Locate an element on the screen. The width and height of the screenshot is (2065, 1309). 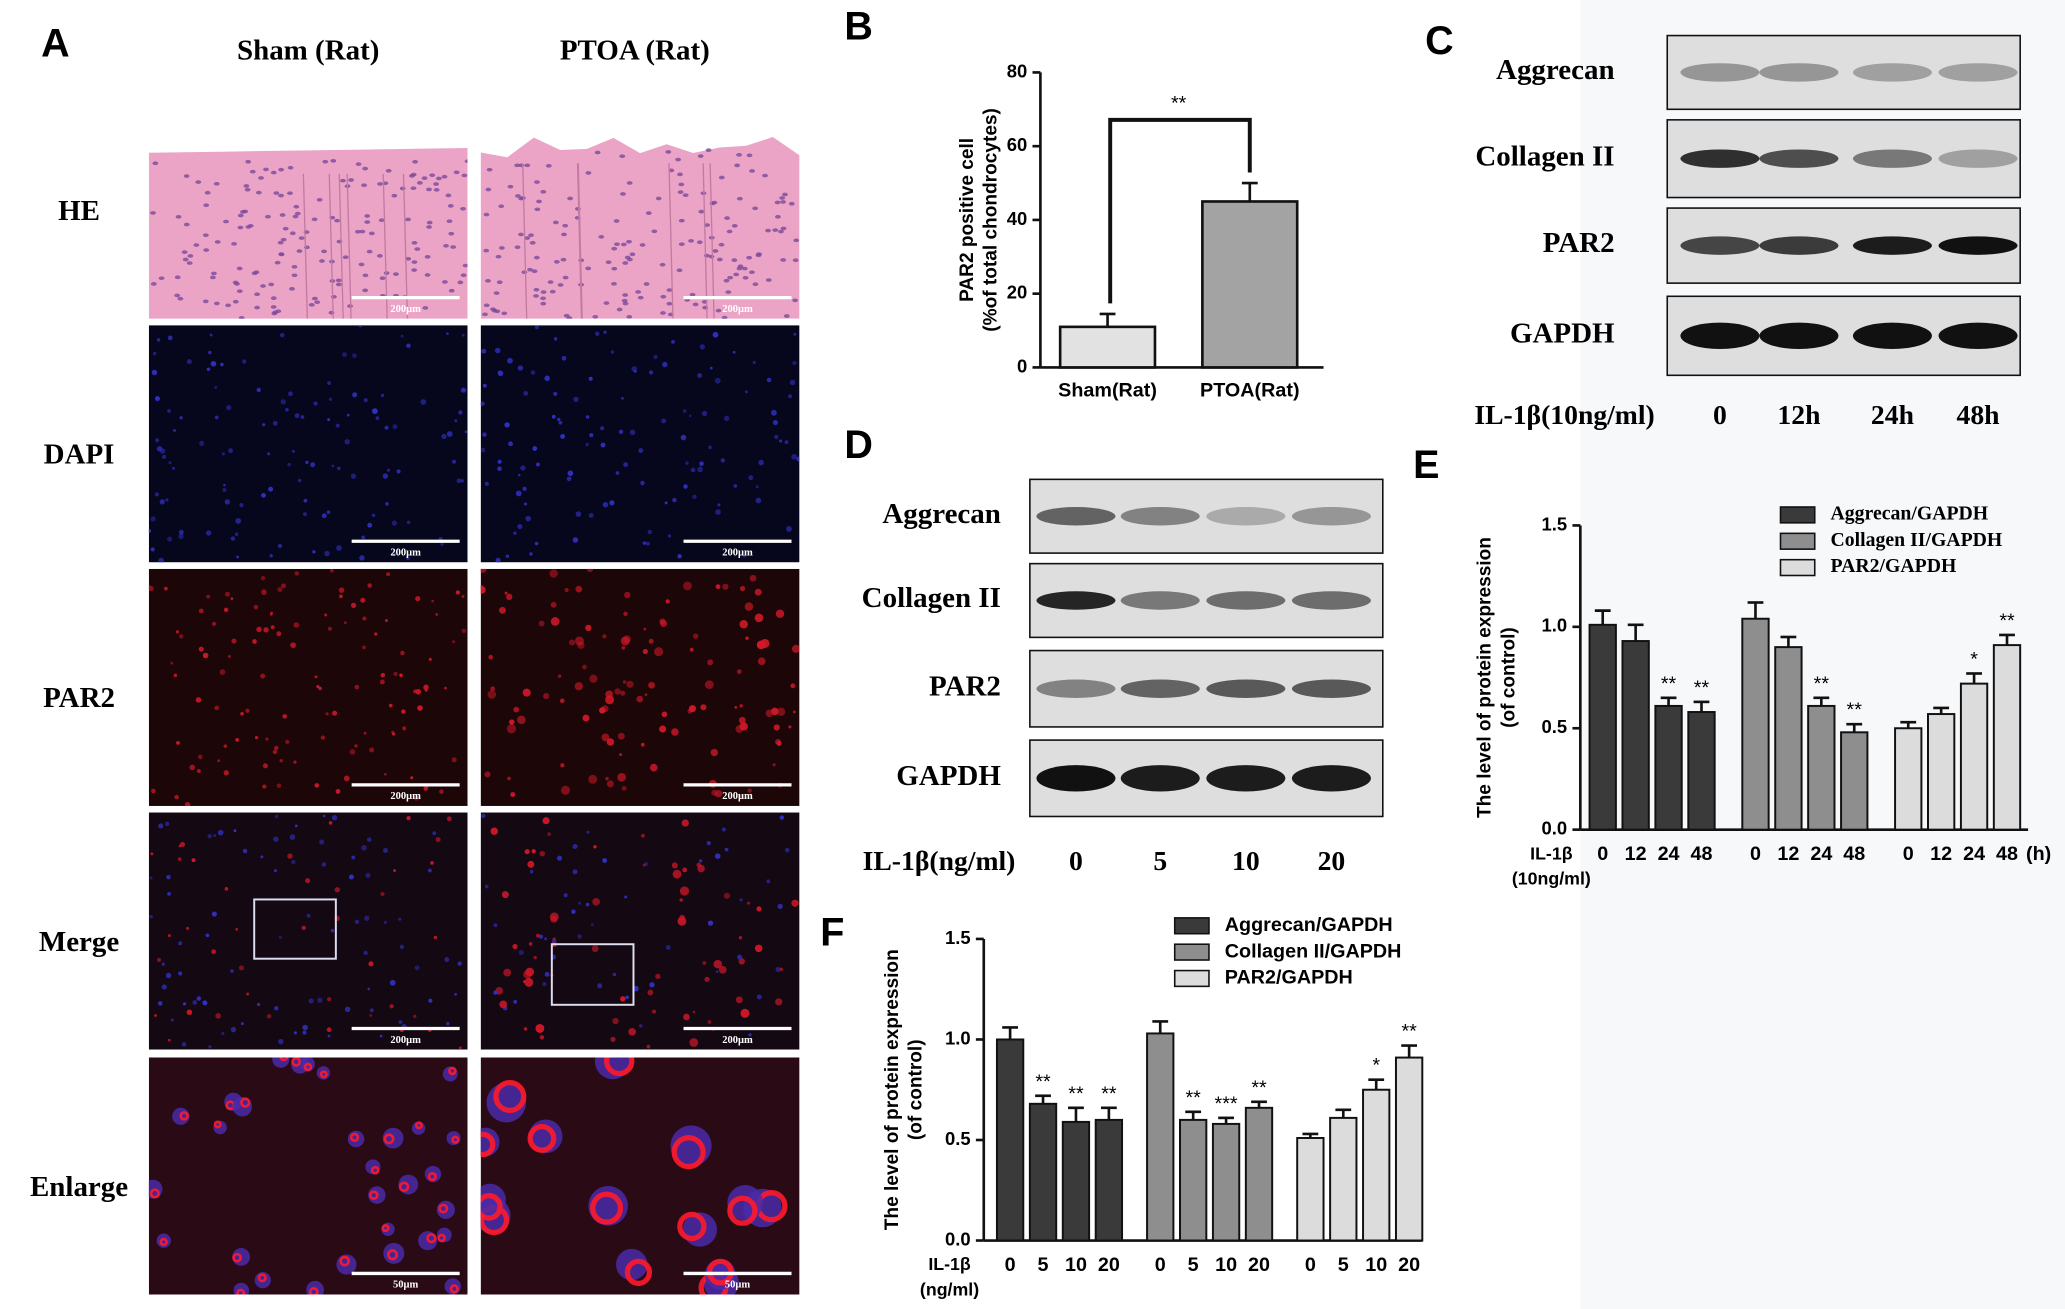
x-axis-label: IL-1β is located at coordinates (949, 1264).